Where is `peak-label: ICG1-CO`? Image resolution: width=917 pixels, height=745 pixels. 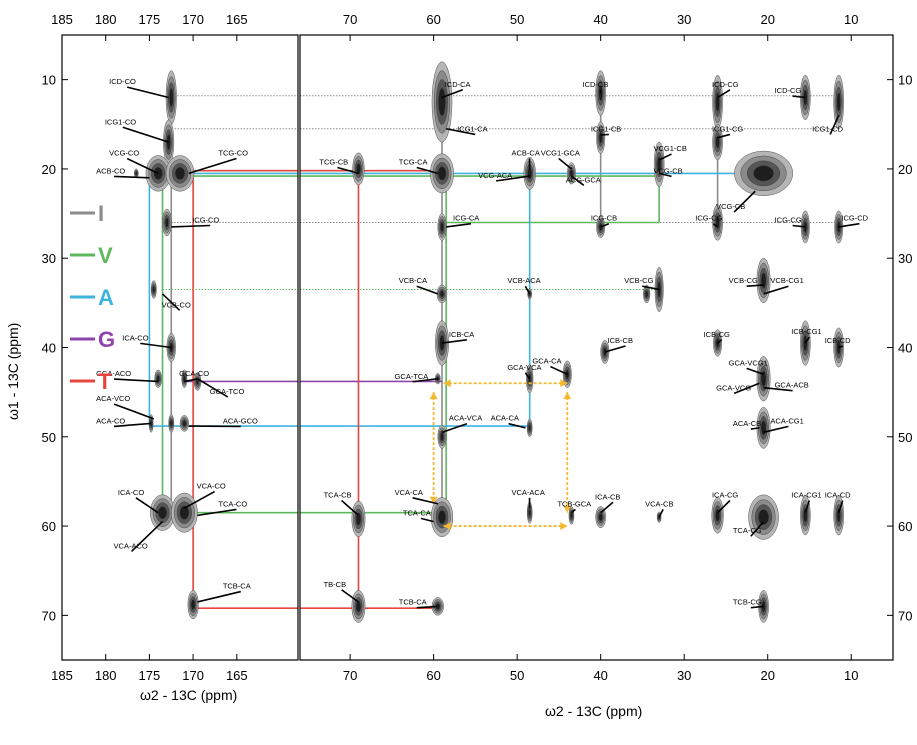
peak-label: ICG1-CO is located at coordinates (120, 121).